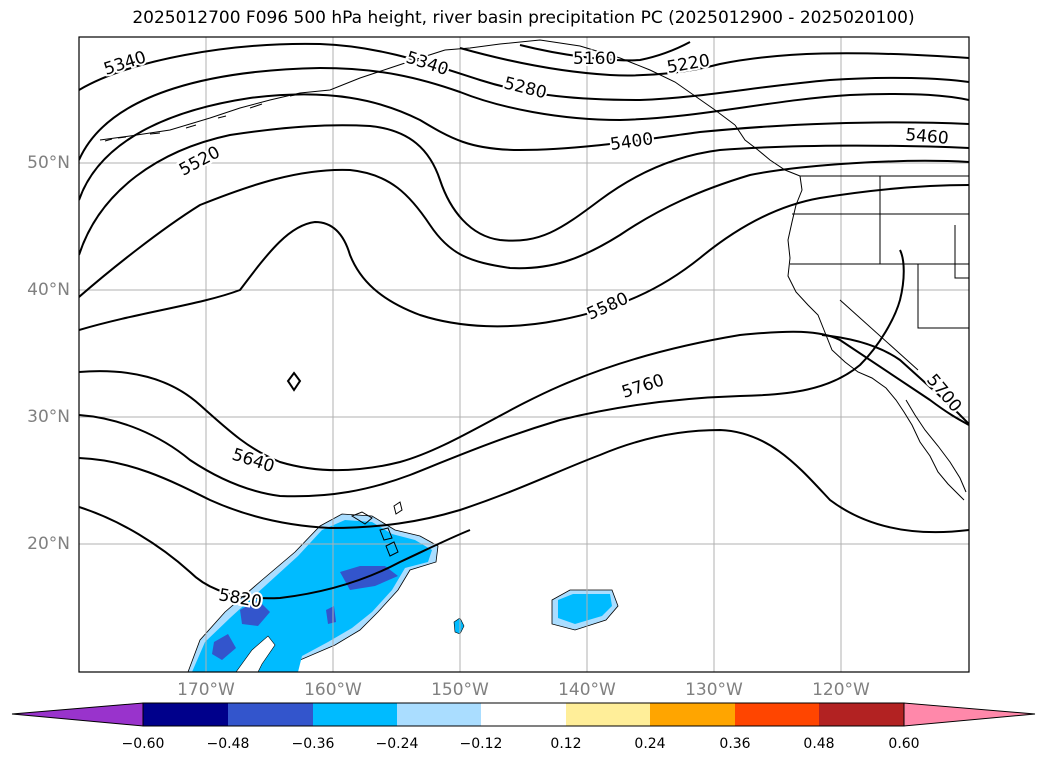 The height and width of the screenshot is (765, 1047). I want to click on lon-label-140w: 140°W, so click(587, 690).